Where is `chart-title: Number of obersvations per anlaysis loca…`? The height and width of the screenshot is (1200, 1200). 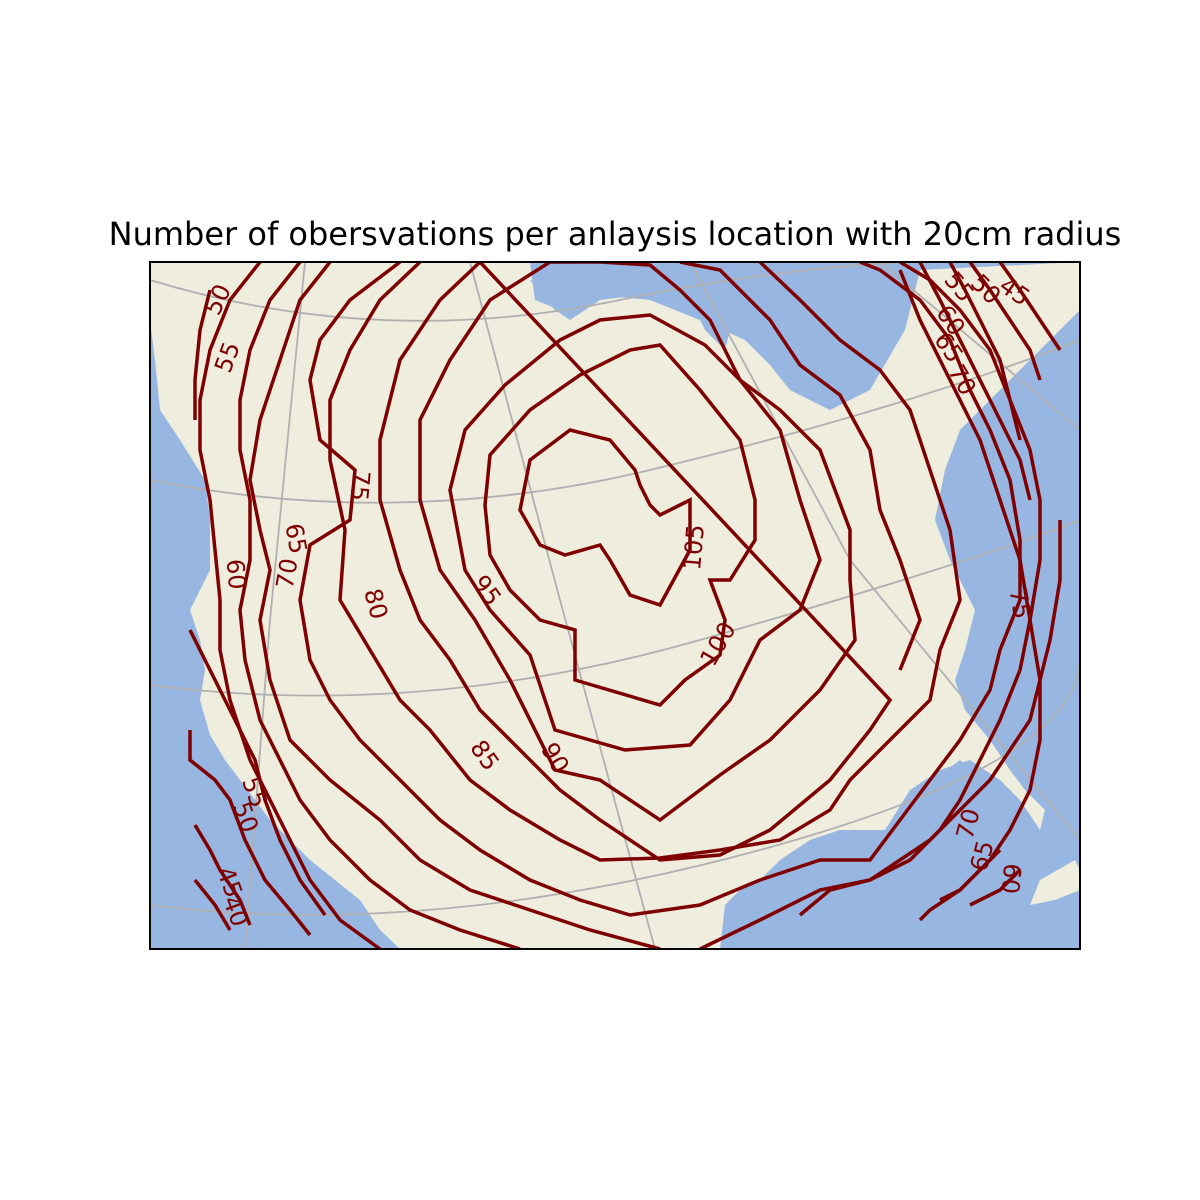
chart-title: Number of obersvations per anlaysis loca… is located at coordinates (615, 234).